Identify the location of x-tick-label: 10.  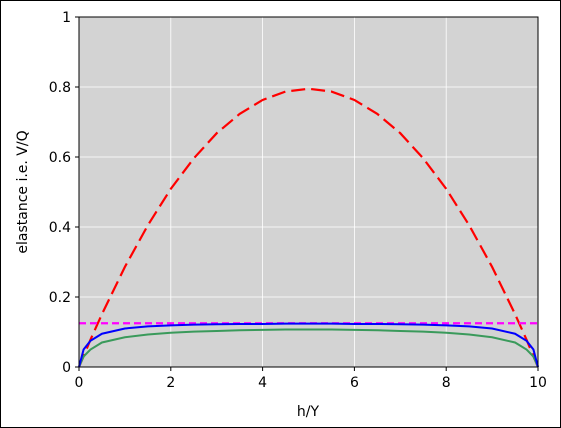
(538, 383).